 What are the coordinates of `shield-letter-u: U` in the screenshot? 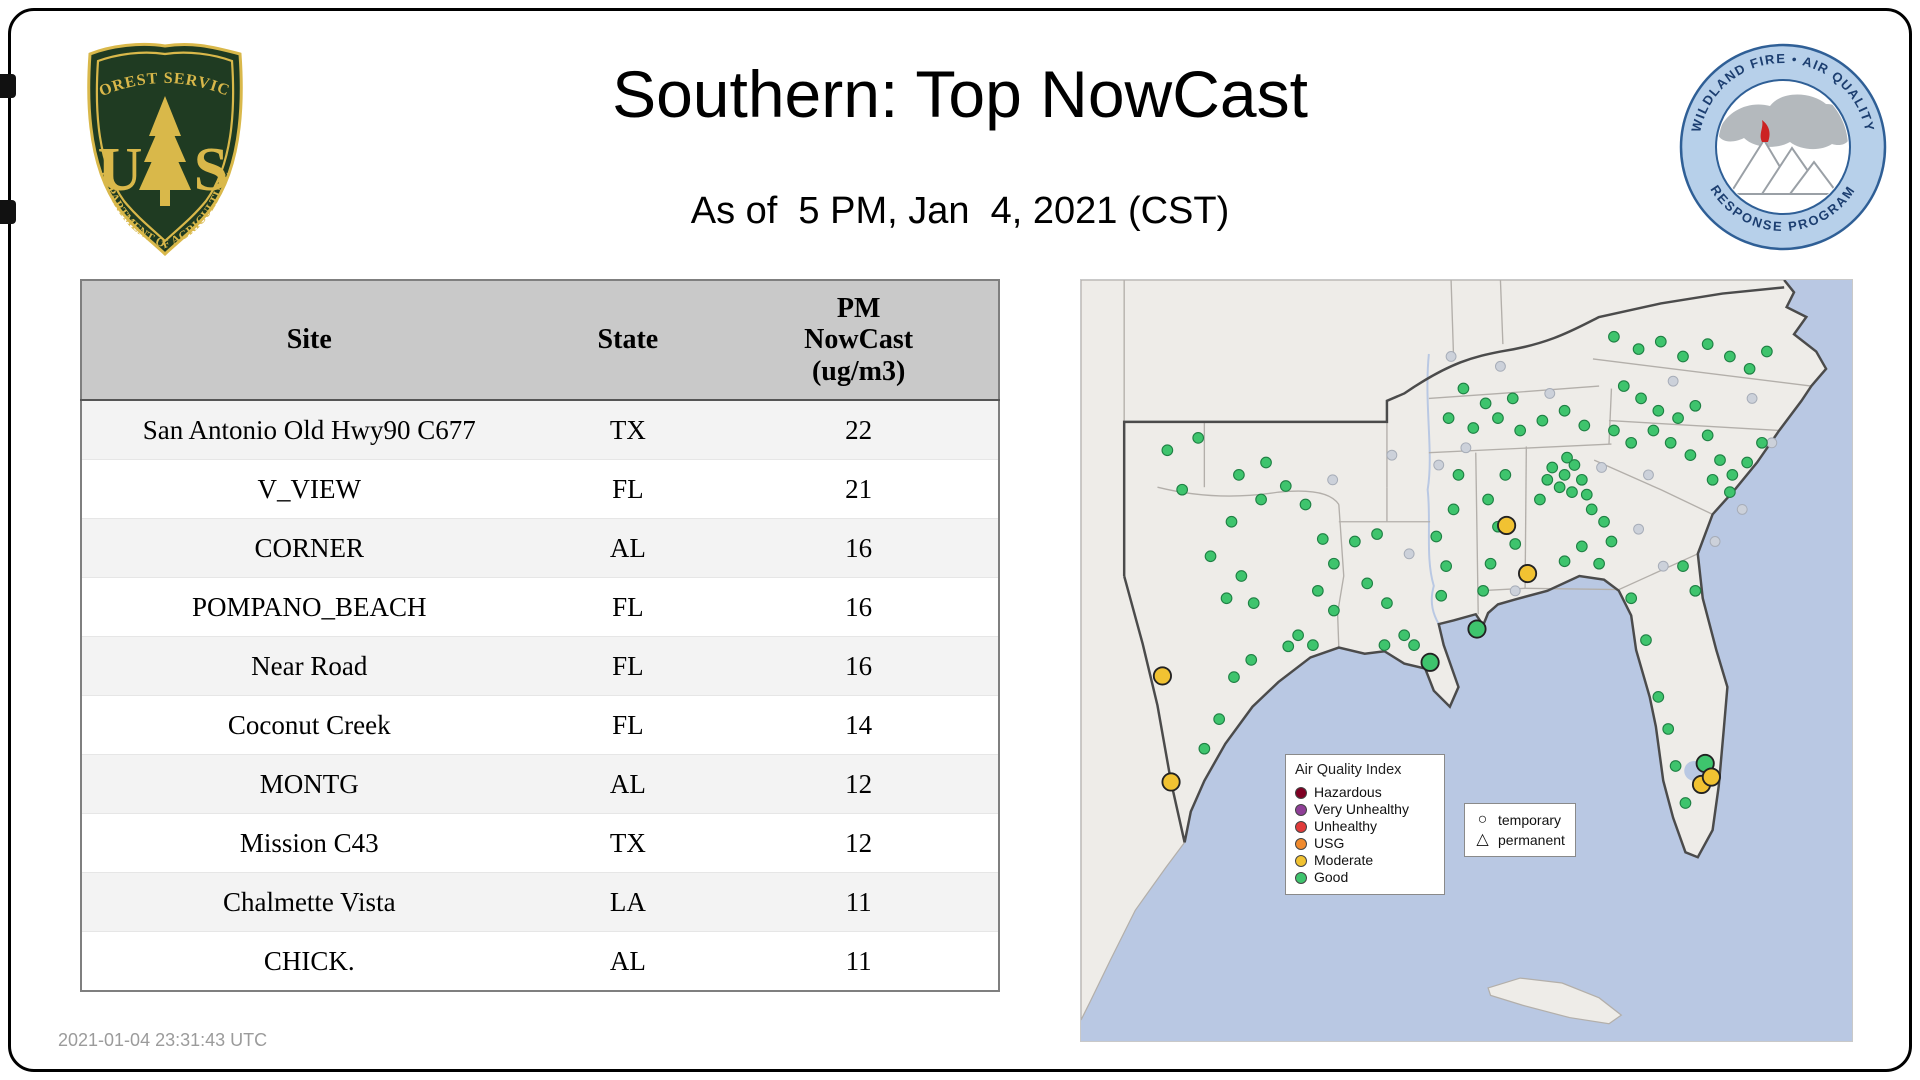 It's located at (120, 170).